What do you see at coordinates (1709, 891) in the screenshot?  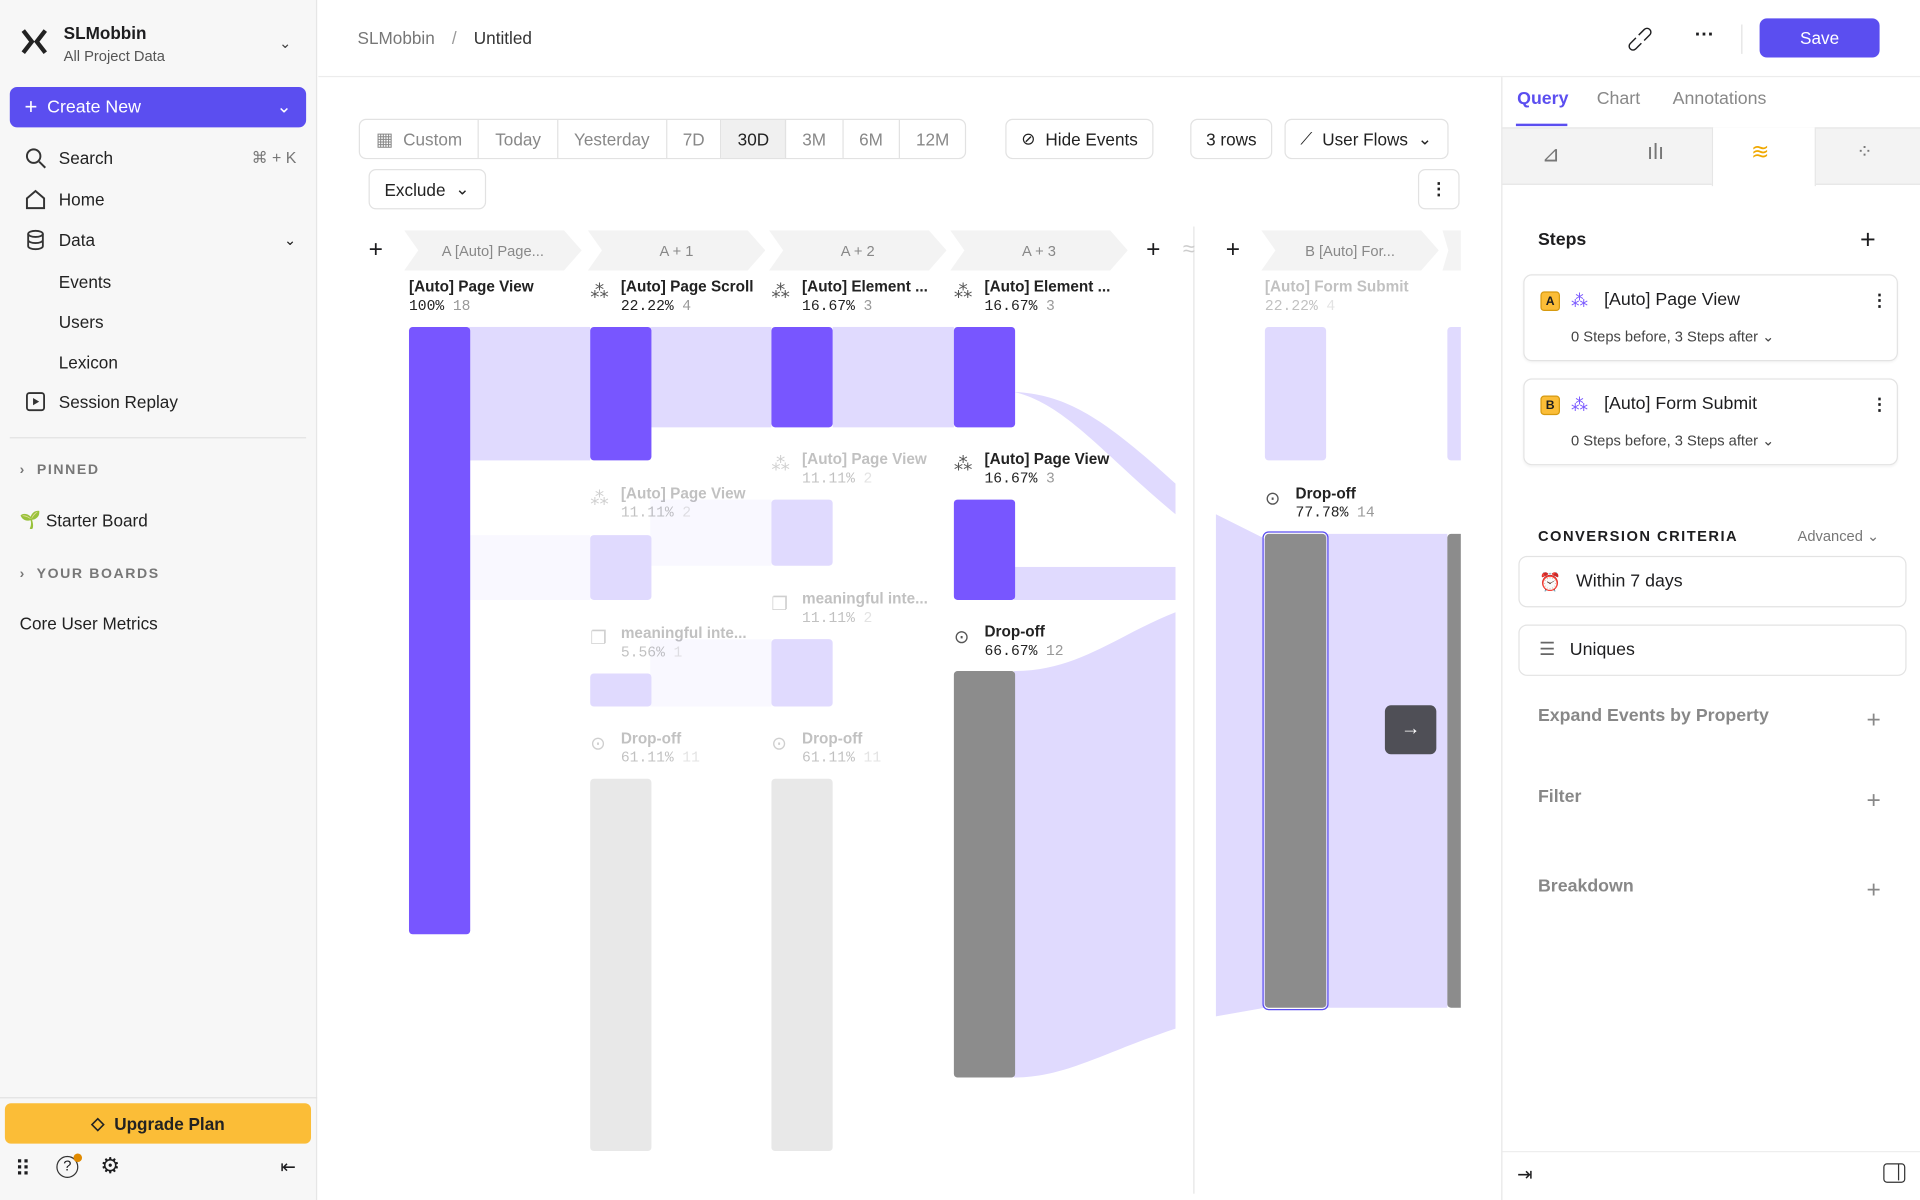 I see `breakdown-row: Breakdown +` at bounding box center [1709, 891].